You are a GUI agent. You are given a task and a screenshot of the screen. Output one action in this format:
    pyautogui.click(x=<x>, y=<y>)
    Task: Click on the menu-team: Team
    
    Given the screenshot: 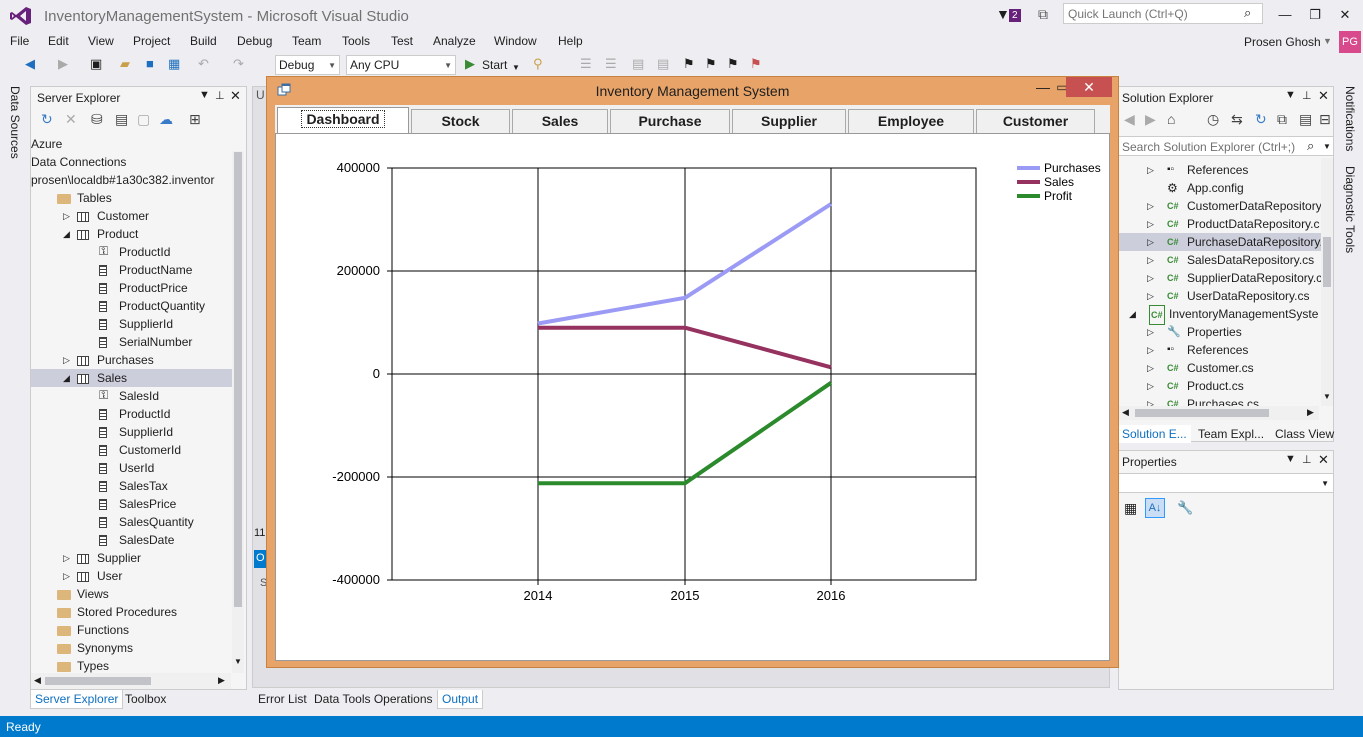 What is the action you would take?
    pyautogui.click(x=307, y=41)
    